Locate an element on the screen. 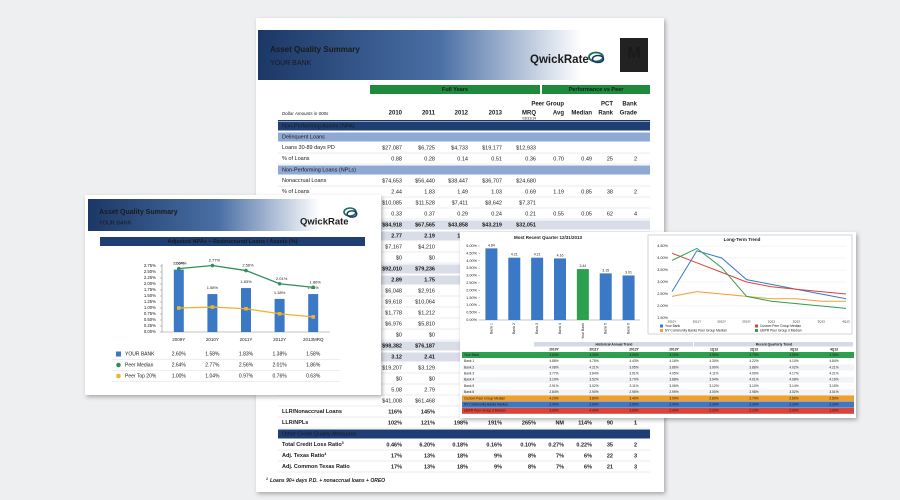 This screenshot has height=500, width=900. legend-value: 2.56% is located at coordinates (246, 365).